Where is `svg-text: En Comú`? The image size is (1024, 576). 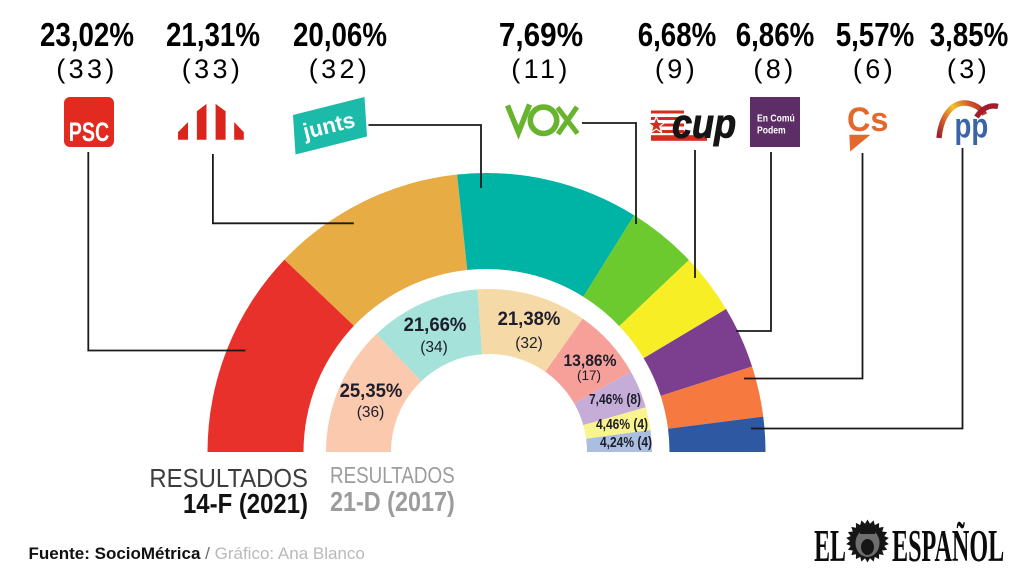
svg-text: En Comú is located at coordinates (776, 119).